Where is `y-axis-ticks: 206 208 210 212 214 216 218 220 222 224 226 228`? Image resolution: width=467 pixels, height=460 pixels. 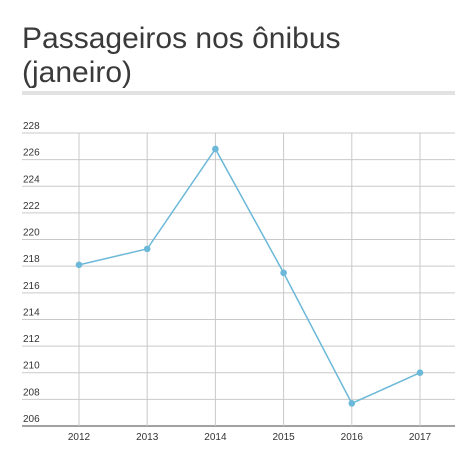
y-axis-ticks: 206 208 210 212 214 216 218 220 222 224 226 228 is located at coordinates (31, 273).